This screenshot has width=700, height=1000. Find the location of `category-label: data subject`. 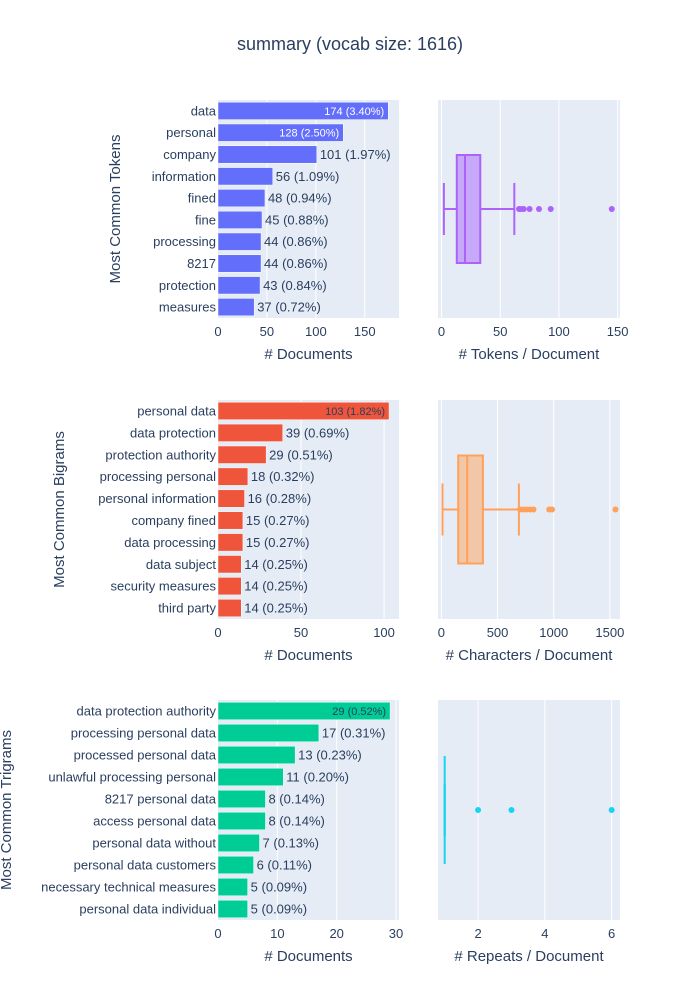

category-label: data subject is located at coordinates (181, 564).